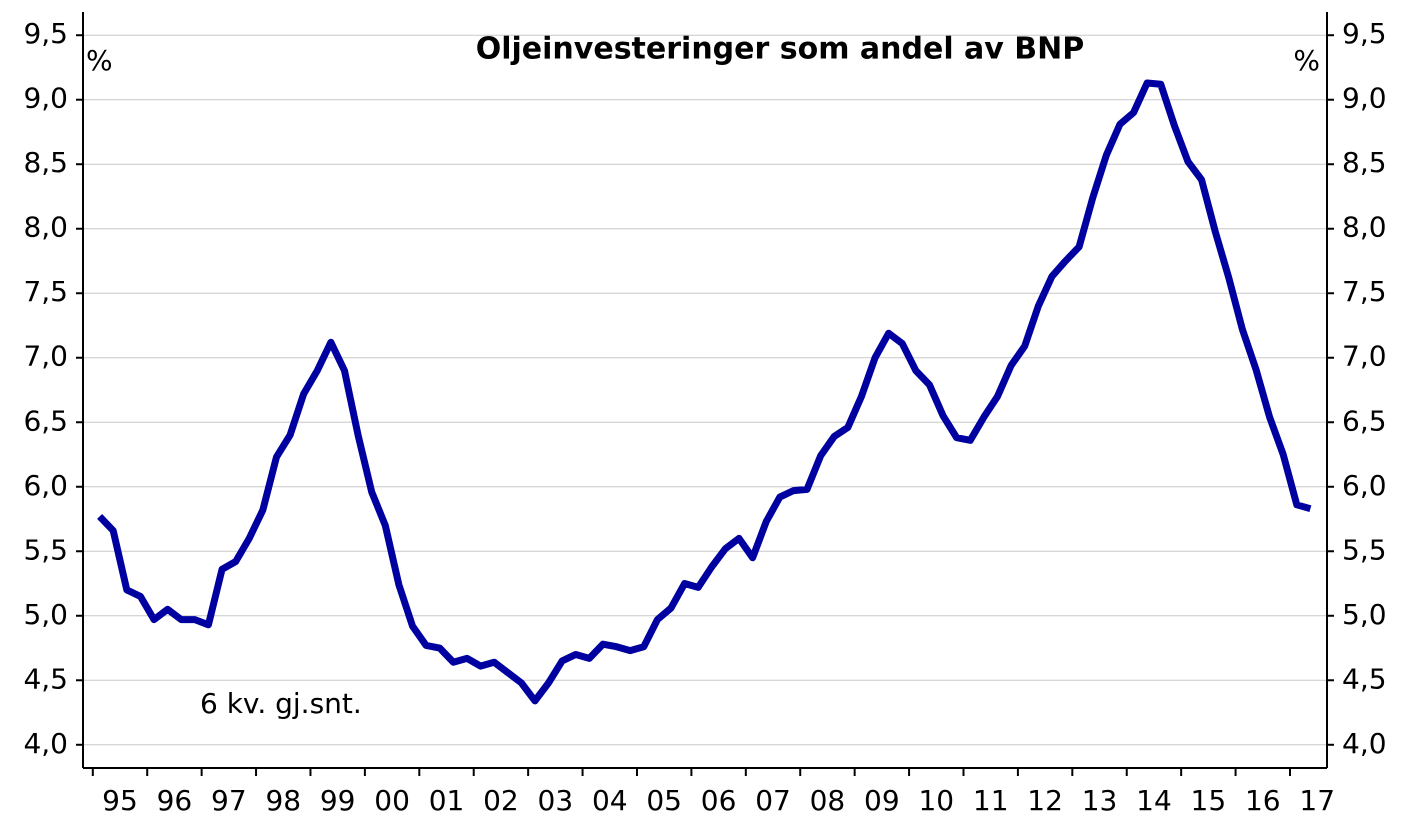  Describe the element at coordinates (45, 291) in the screenshot. I see `y-tick-label: 7,5` at that location.